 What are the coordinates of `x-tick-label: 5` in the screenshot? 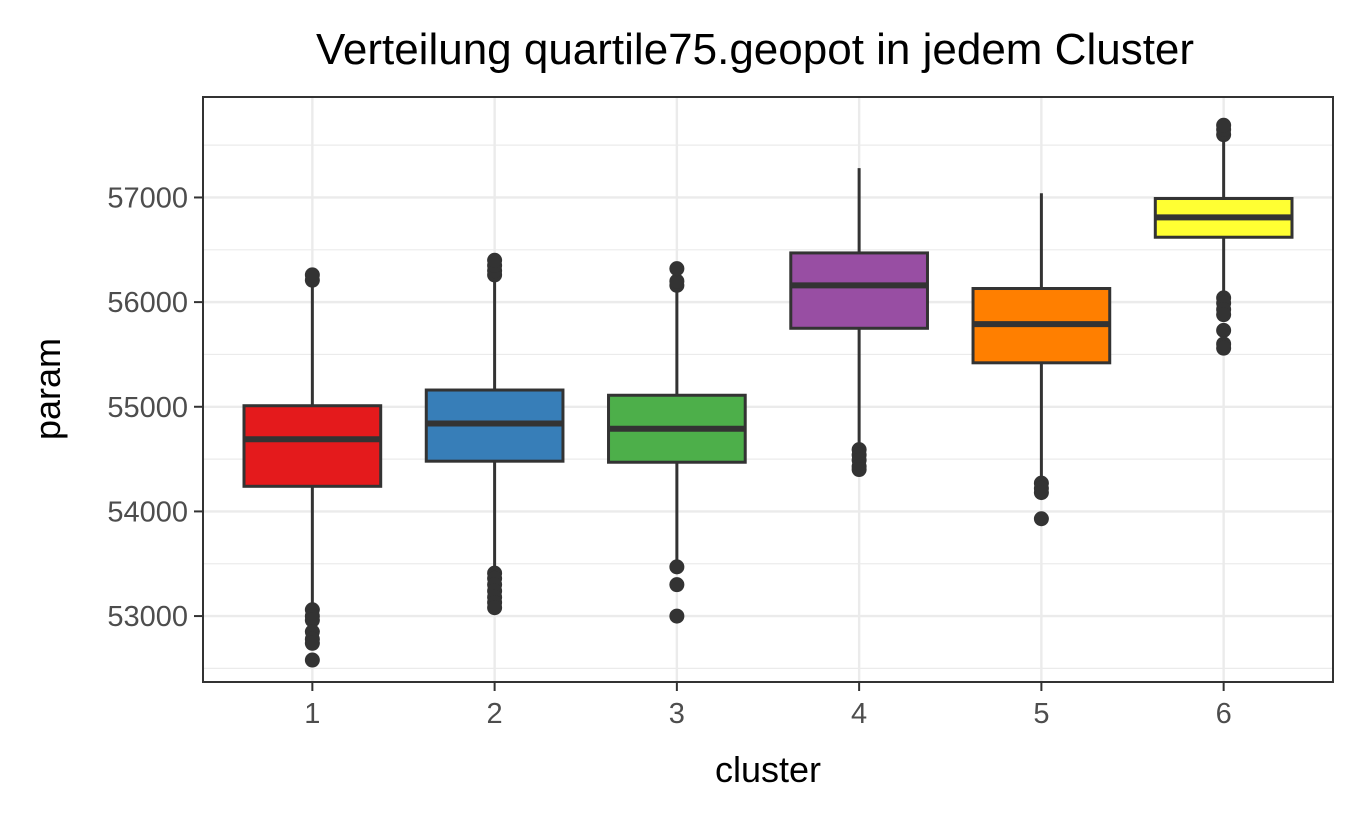 It's located at (1041, 714).